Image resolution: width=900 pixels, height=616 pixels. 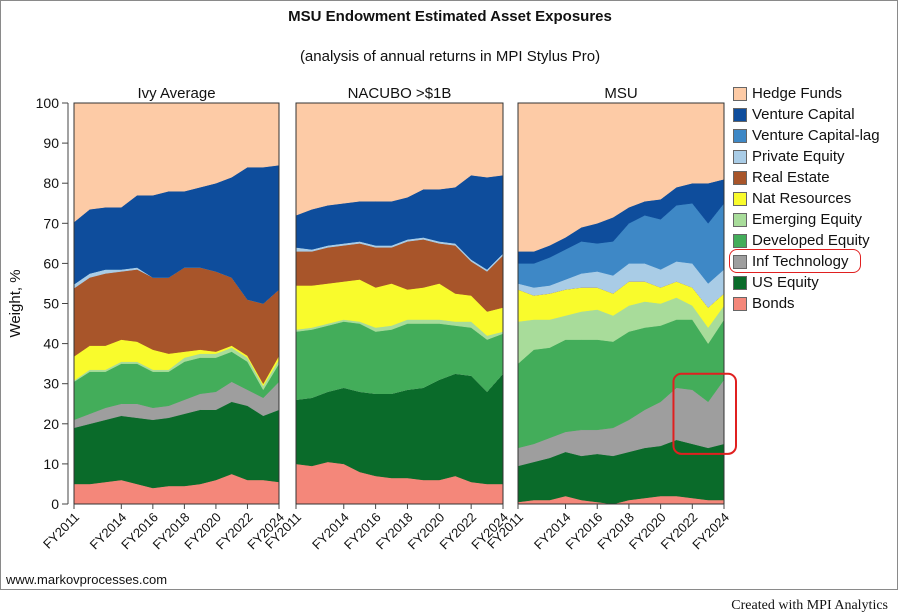 I want to click on y-tick-label: 20, so click(x=51, y=424).